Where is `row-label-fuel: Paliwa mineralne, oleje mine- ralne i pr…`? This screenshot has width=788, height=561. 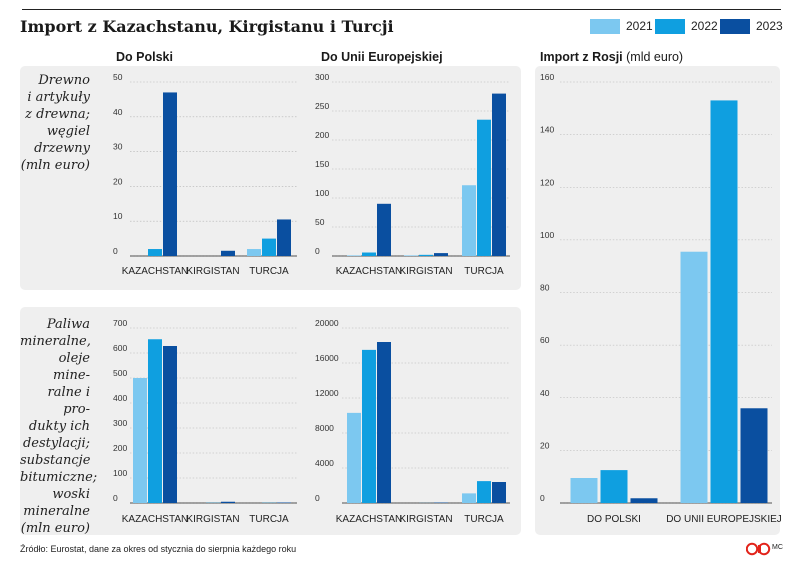
row-label-fuel: Paliwa mineralne, oleje mine- ralne i pr… is located at coordinates (59, 426).